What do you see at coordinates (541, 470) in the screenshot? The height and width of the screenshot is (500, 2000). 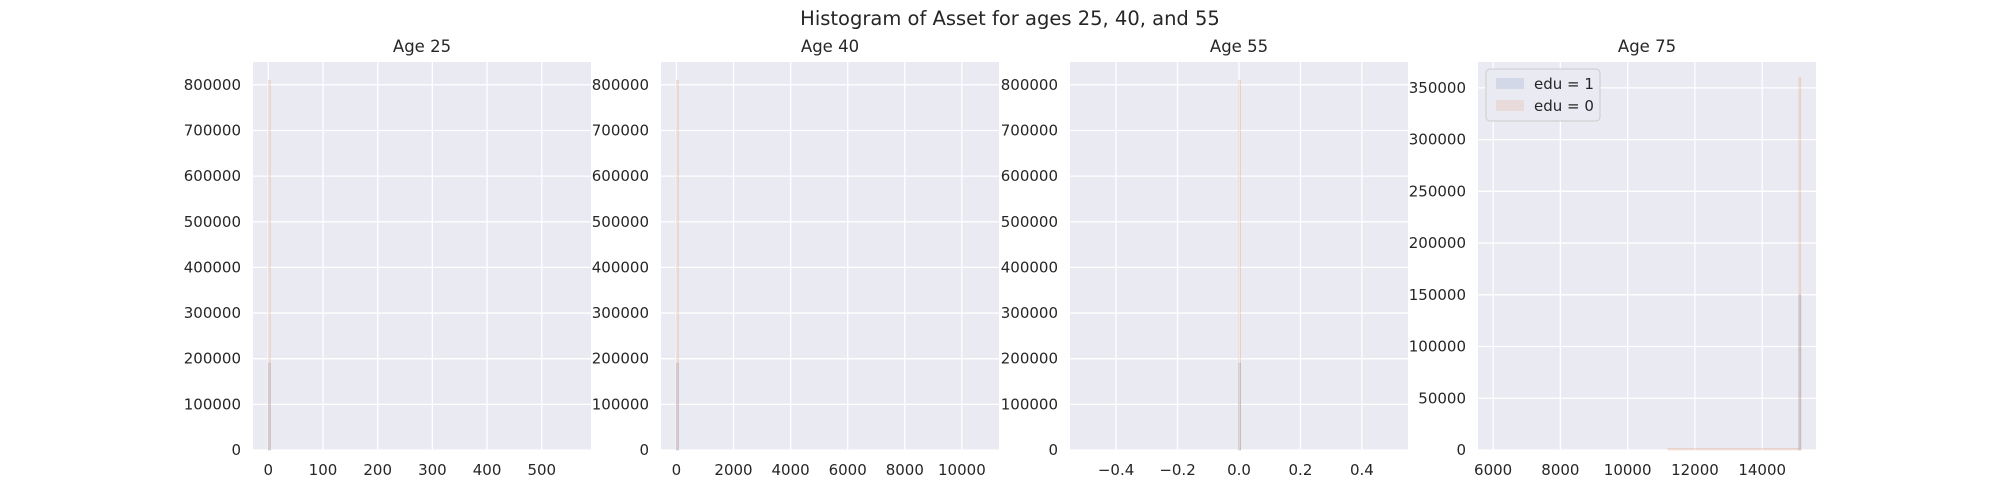 I see `x-tick-label: 500` at bounding box center [541, 470].